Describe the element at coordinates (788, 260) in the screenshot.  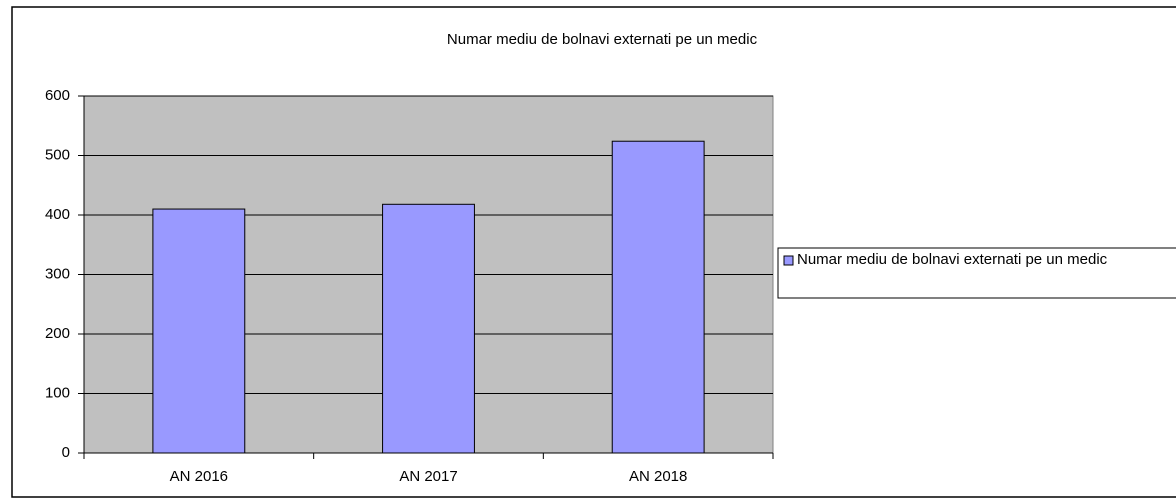
I see `legend-swatch` at that location.